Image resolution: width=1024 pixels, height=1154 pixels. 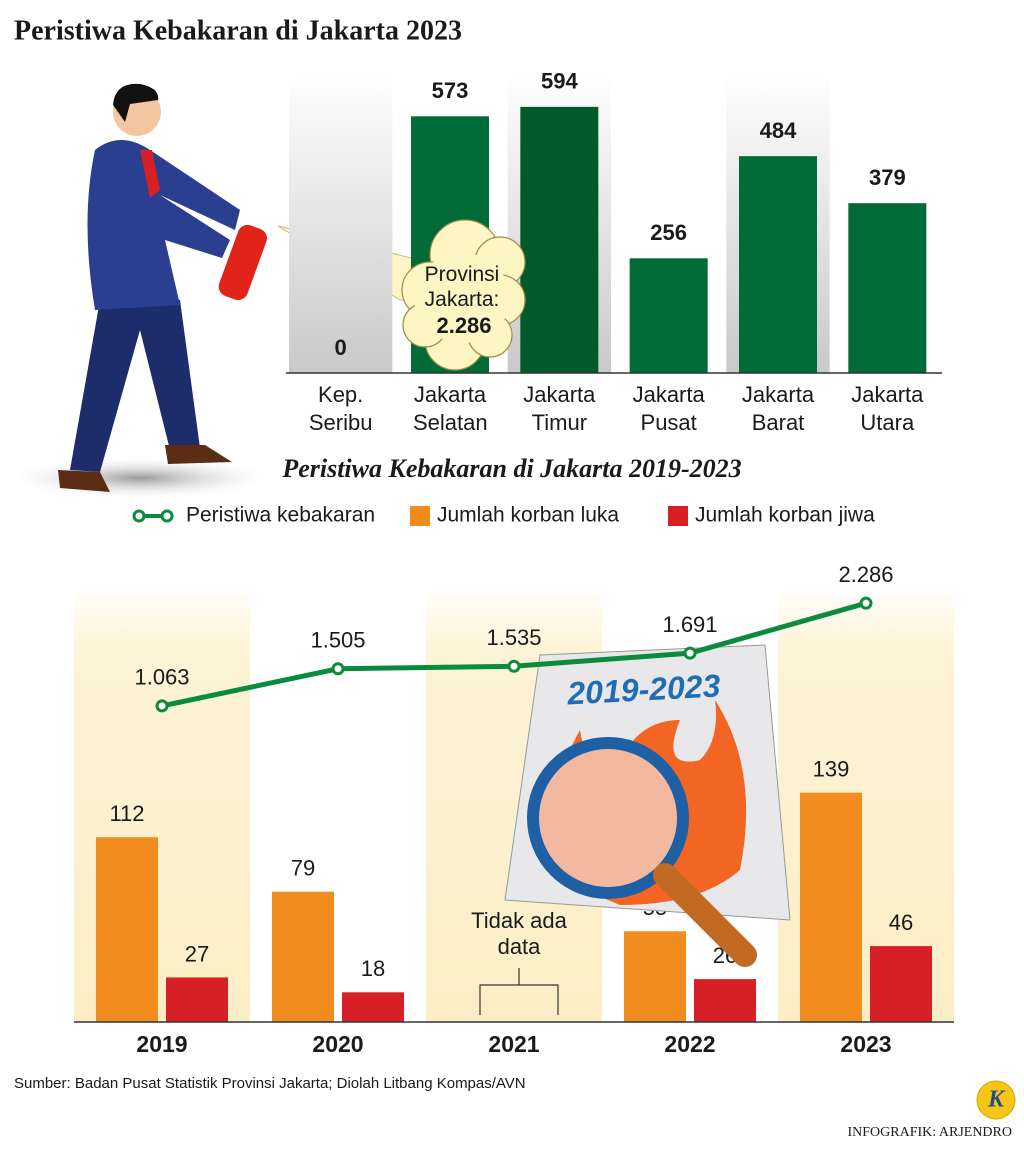 I want to click on value-label: 0, so click(x=341, y=347).